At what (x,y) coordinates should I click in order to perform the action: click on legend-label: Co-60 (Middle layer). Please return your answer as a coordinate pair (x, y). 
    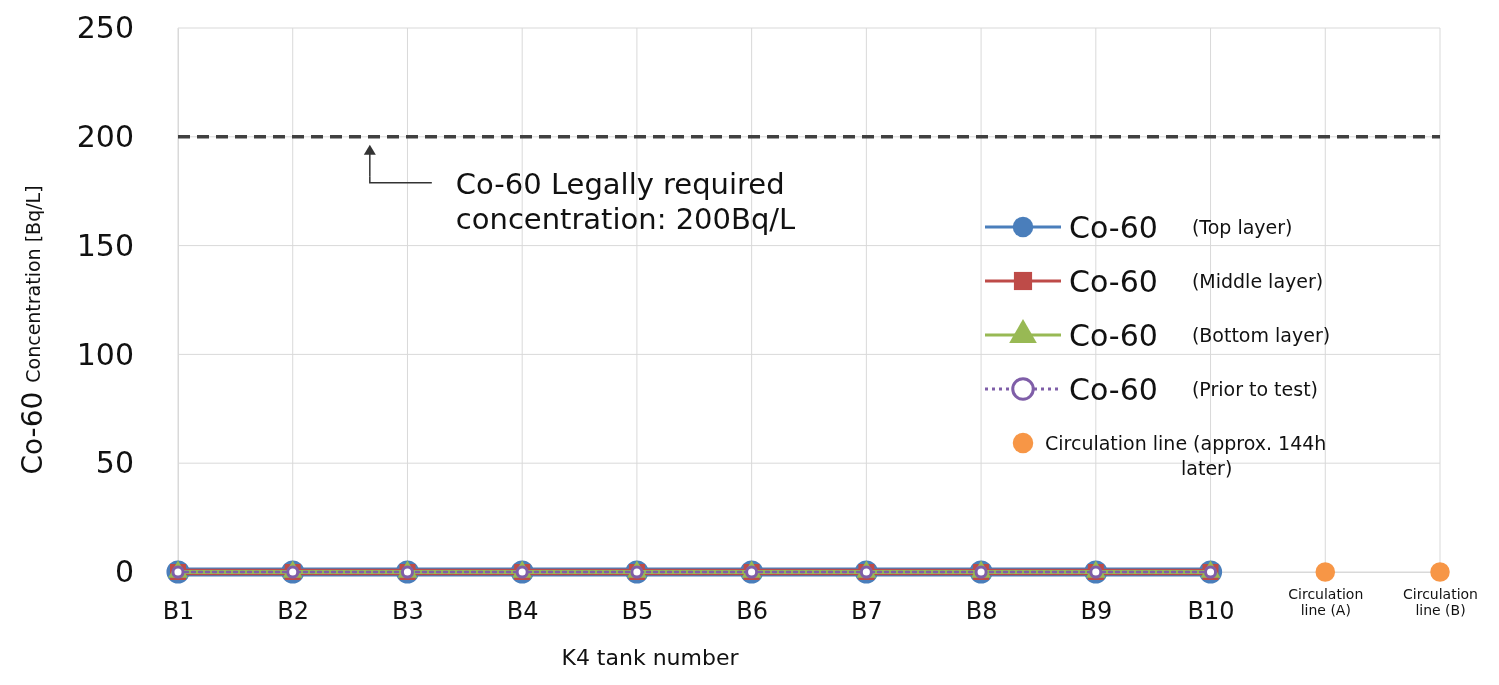
    Looking at the image, I should click on (1196, 281).